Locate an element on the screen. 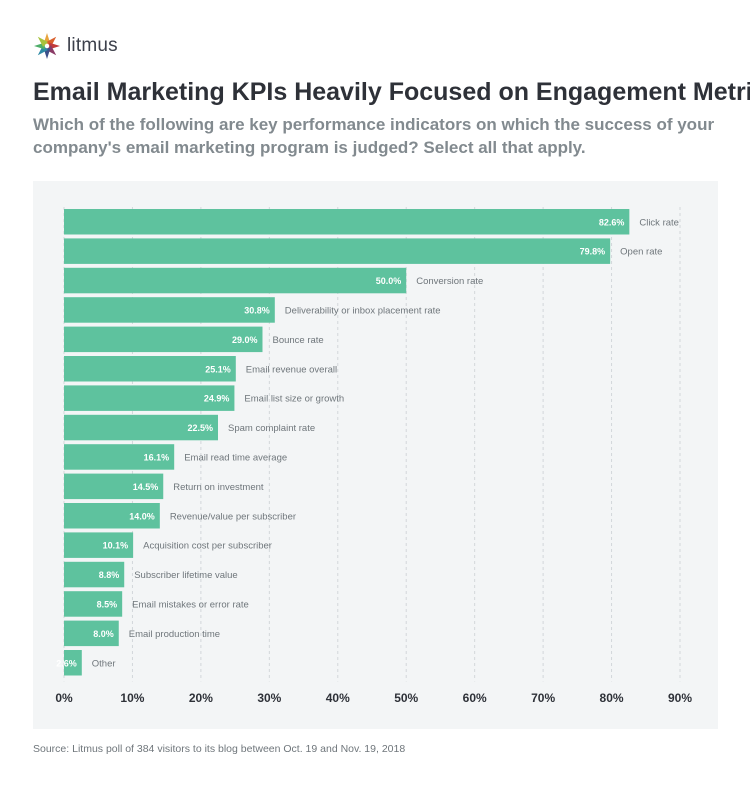  x-tick-label: 80% is located at coordinates (612, 698).